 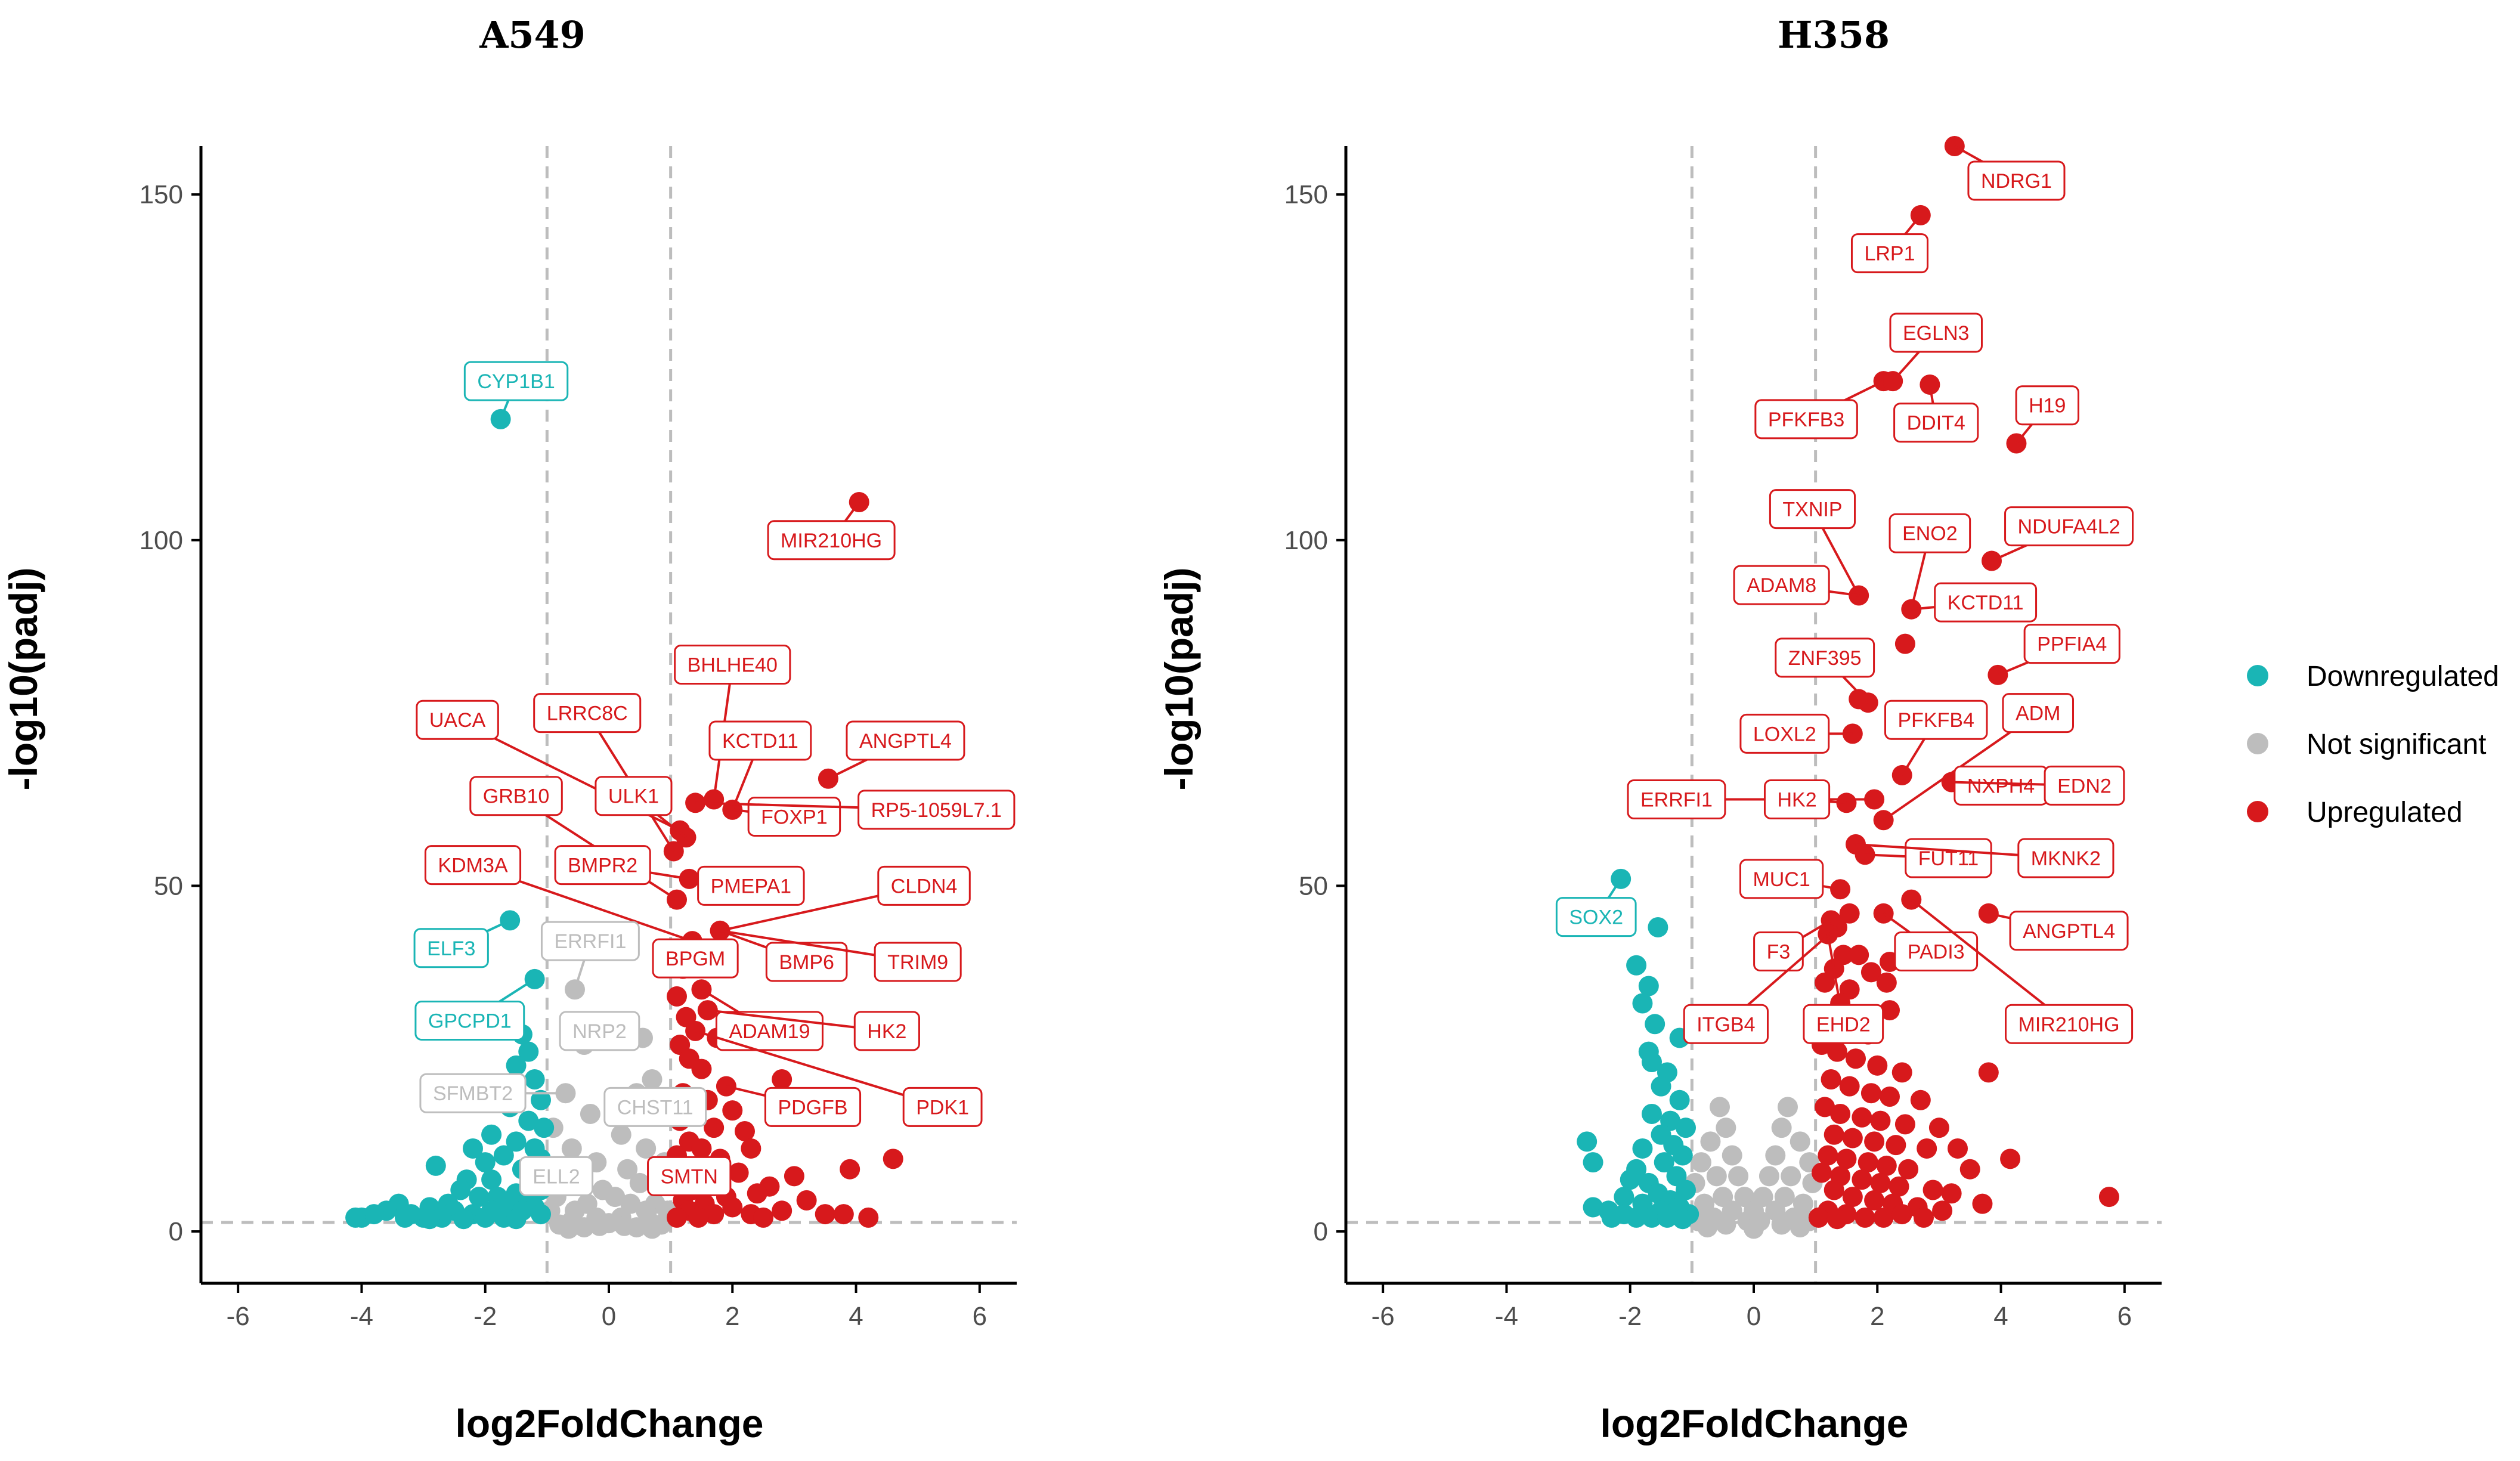 I want to click on x-tick-label: -4, so click(x=1506, y=1316).